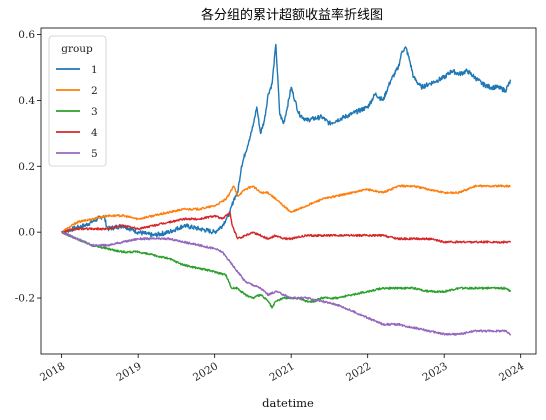 The image size is (546, 420). I want to click on x-tick-label: 2019, so click(129, 372).